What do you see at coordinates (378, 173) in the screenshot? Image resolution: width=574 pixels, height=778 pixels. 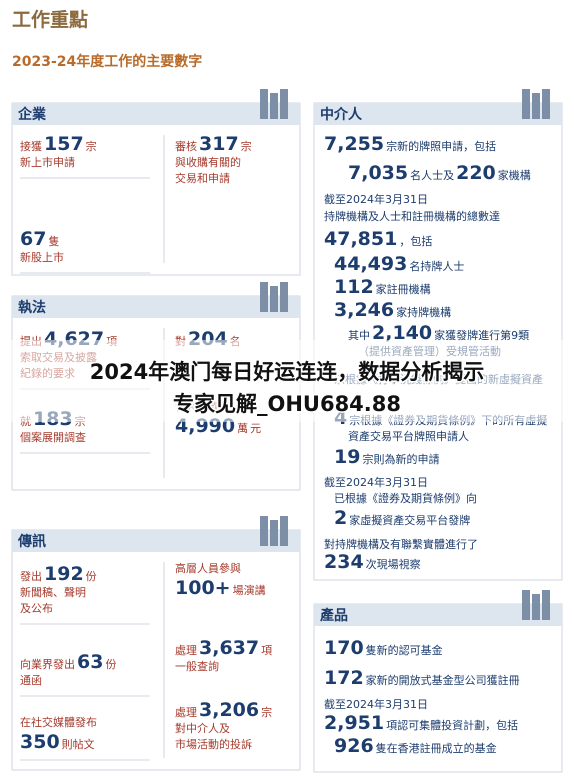 I see `stat-number: 7,035` at bounding box center [378, 173].